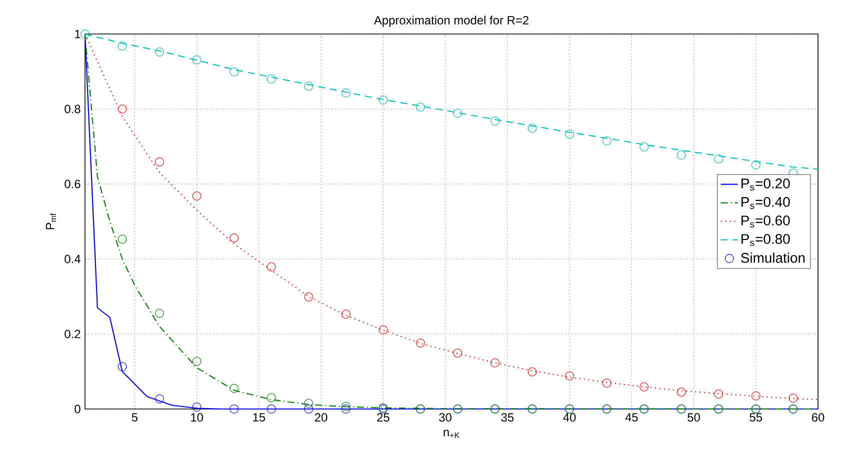  What do you see at coordinates (451, 21) in the screenshot?
I see `chart-title: Approximation model for R=2` at bounding box center [451, 21].